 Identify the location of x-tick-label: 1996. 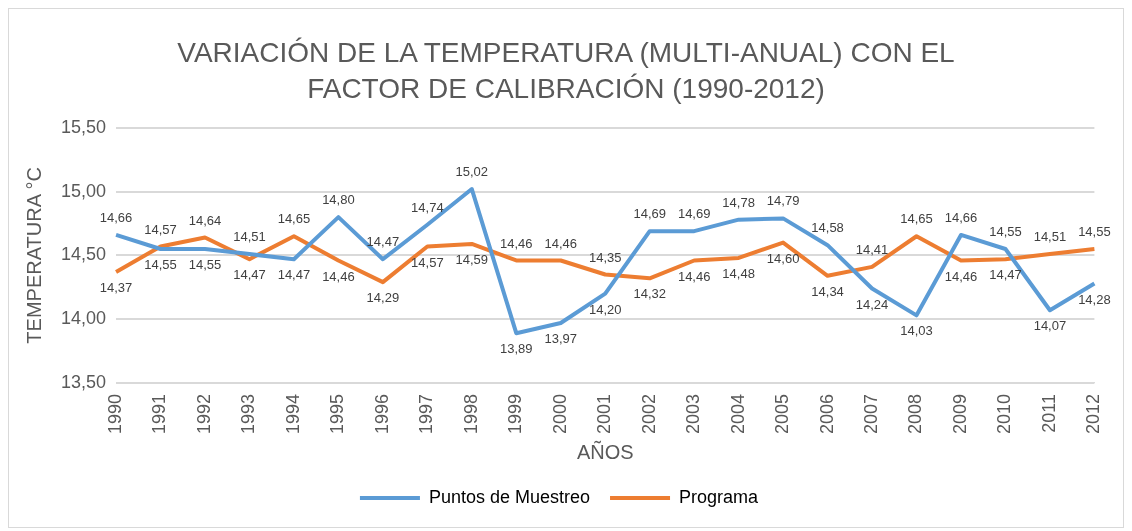
(381, 413).